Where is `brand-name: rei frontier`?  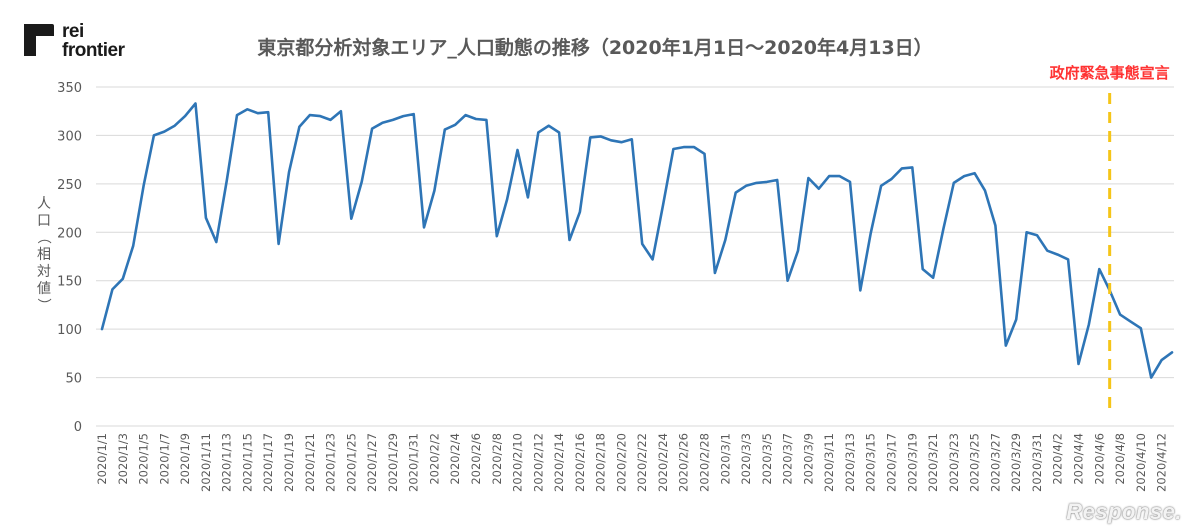
brand-name: rei frontier is located at coordinates (93, 41).